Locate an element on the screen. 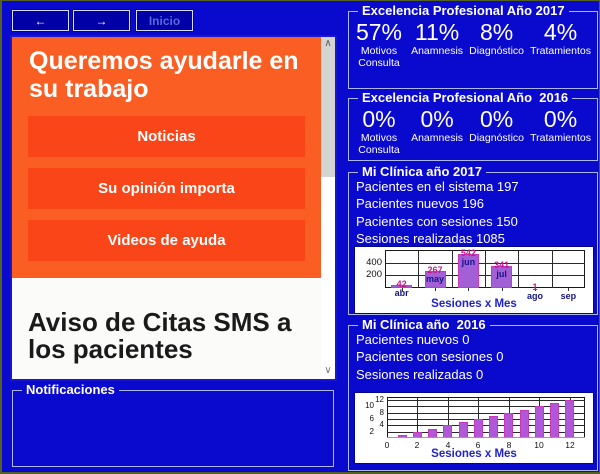 Image resolution: width=600 pixels, height=474 pixels. scroll-down-icon: ∨ is located at coordinates (328, 370).